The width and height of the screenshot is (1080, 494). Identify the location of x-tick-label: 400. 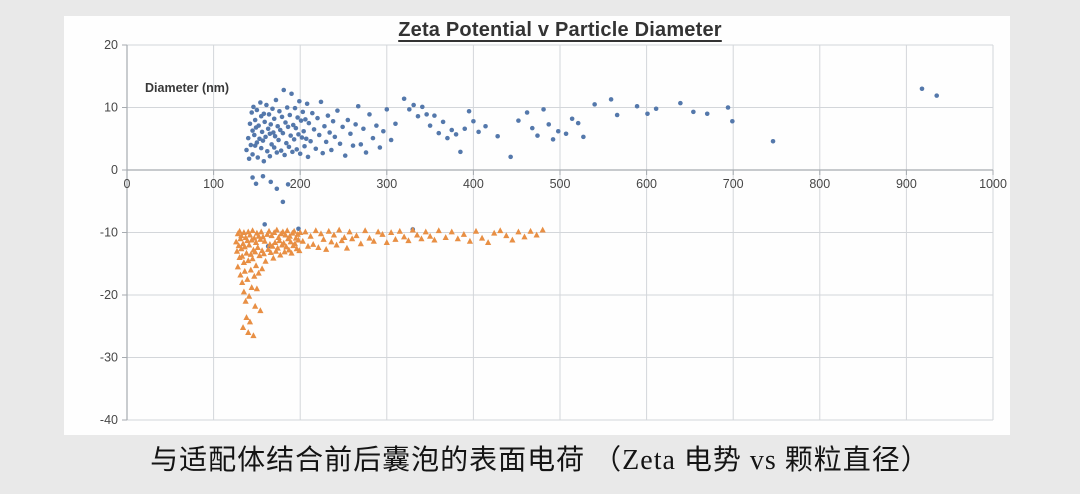
(473, 184).